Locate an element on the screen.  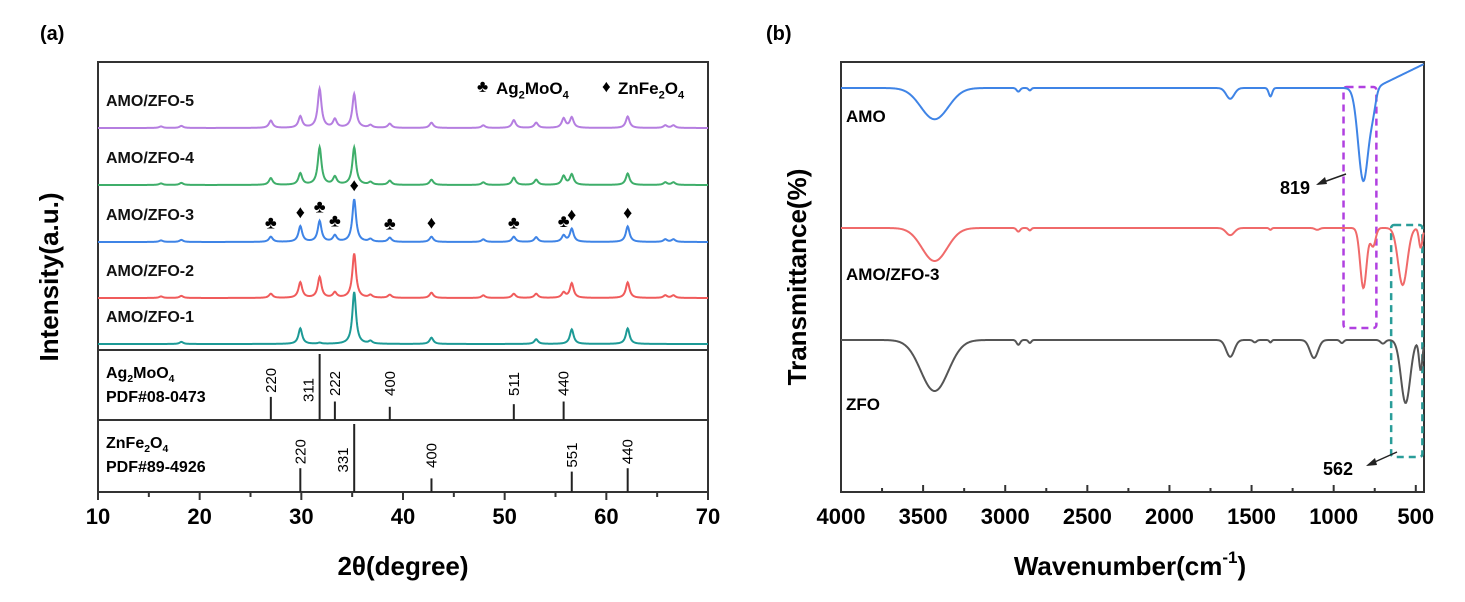
legend-label-ag2moo4: Ag2MoO4 is located at coordinates (533, 90).